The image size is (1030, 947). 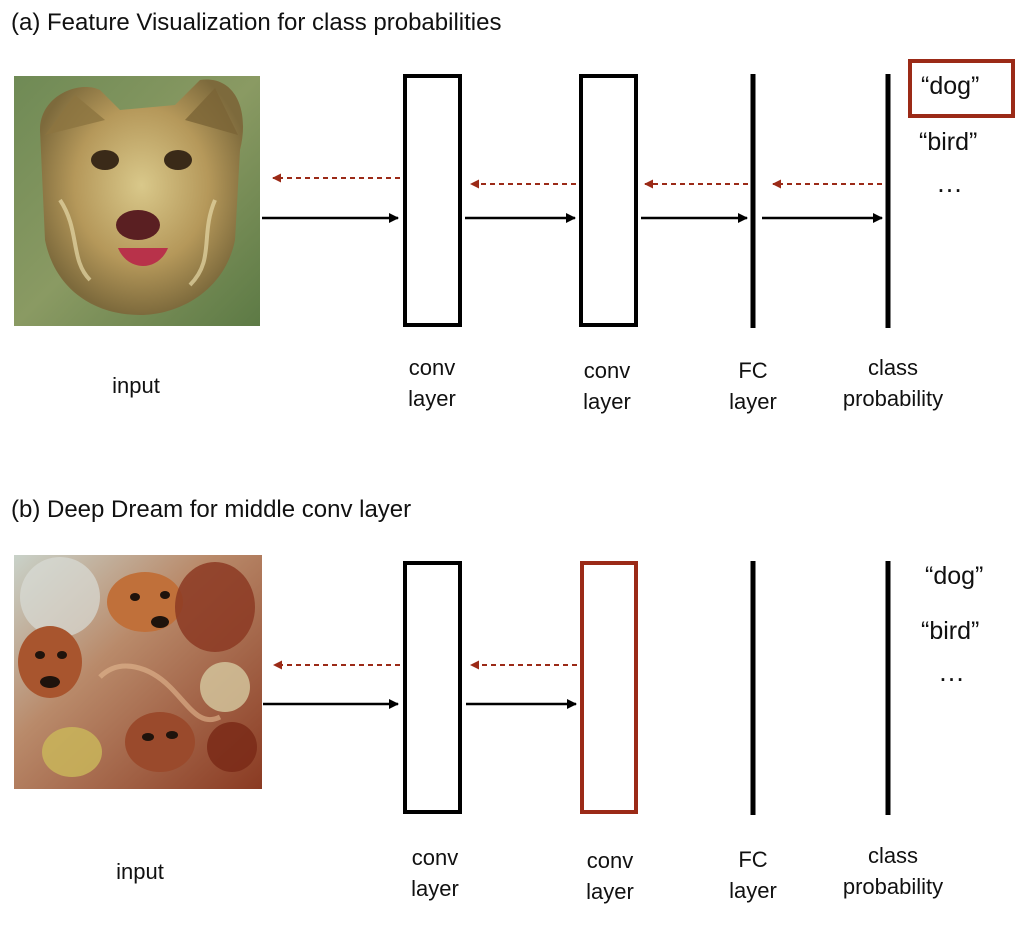 I want to click on input-image-dog, so click(x=137, y=201).